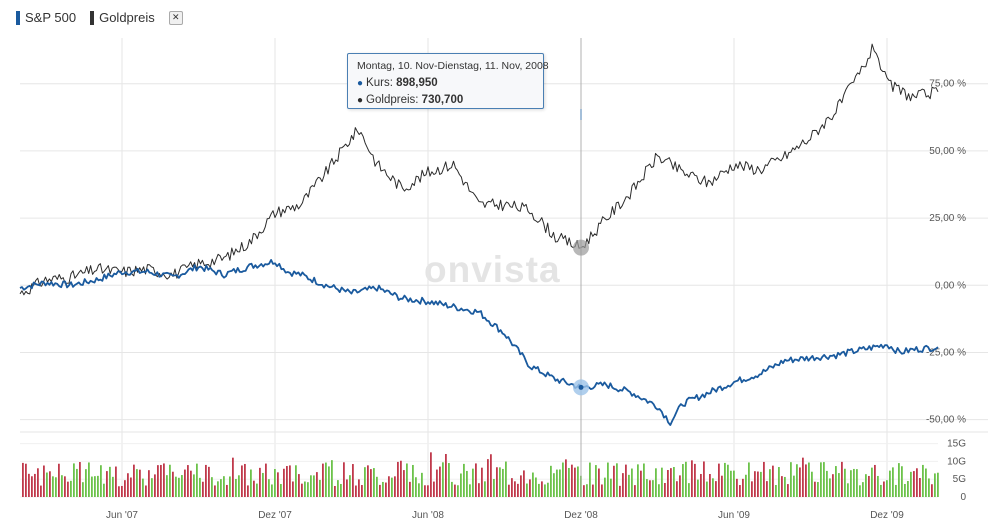 This screenshot has height=530, width=1000. I want to click on watermark: onvista, so click(492, 269).